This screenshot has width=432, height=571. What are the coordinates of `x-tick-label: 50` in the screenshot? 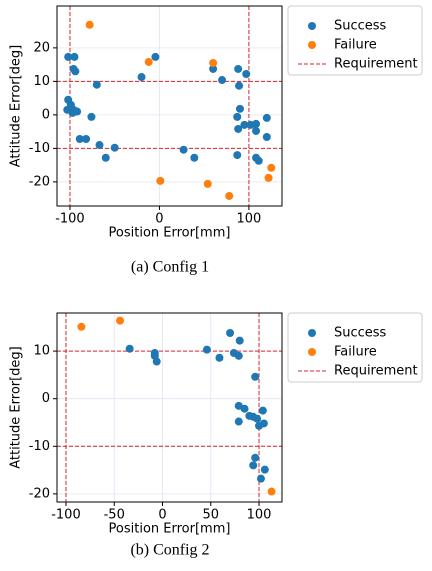 It's located at (210, 515).